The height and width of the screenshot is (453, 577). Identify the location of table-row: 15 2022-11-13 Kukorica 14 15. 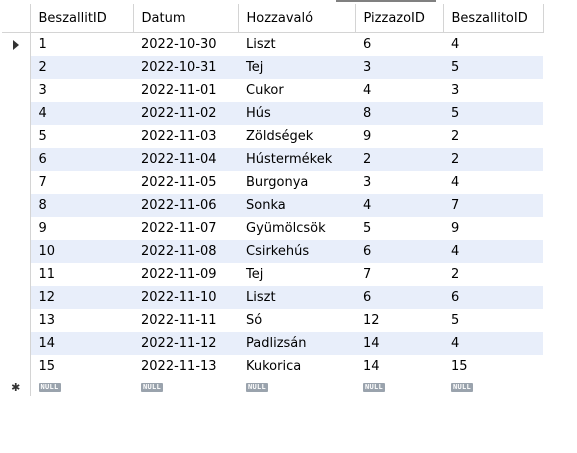
(272, 366).